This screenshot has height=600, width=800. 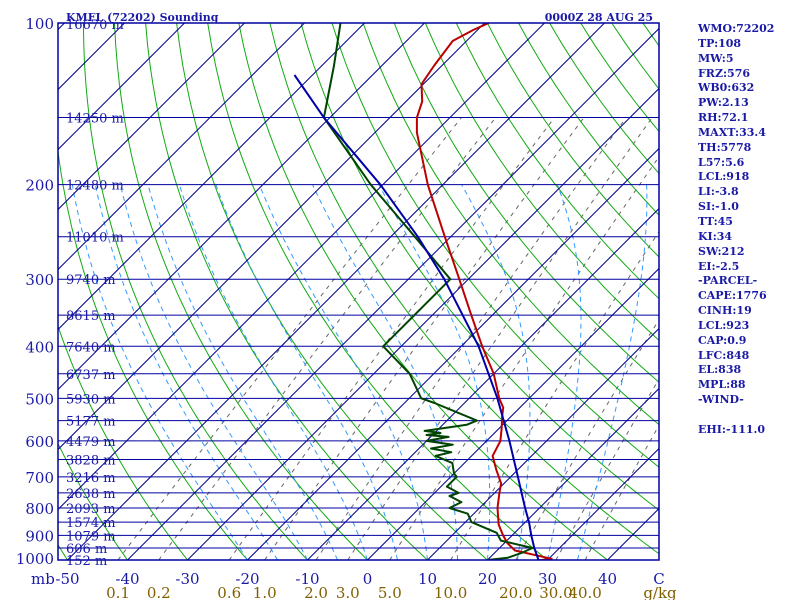 What do you see at coordinates (720, 43) in the screenshot?
I see `index-line: TP:108` at bounding box center [720, 43].